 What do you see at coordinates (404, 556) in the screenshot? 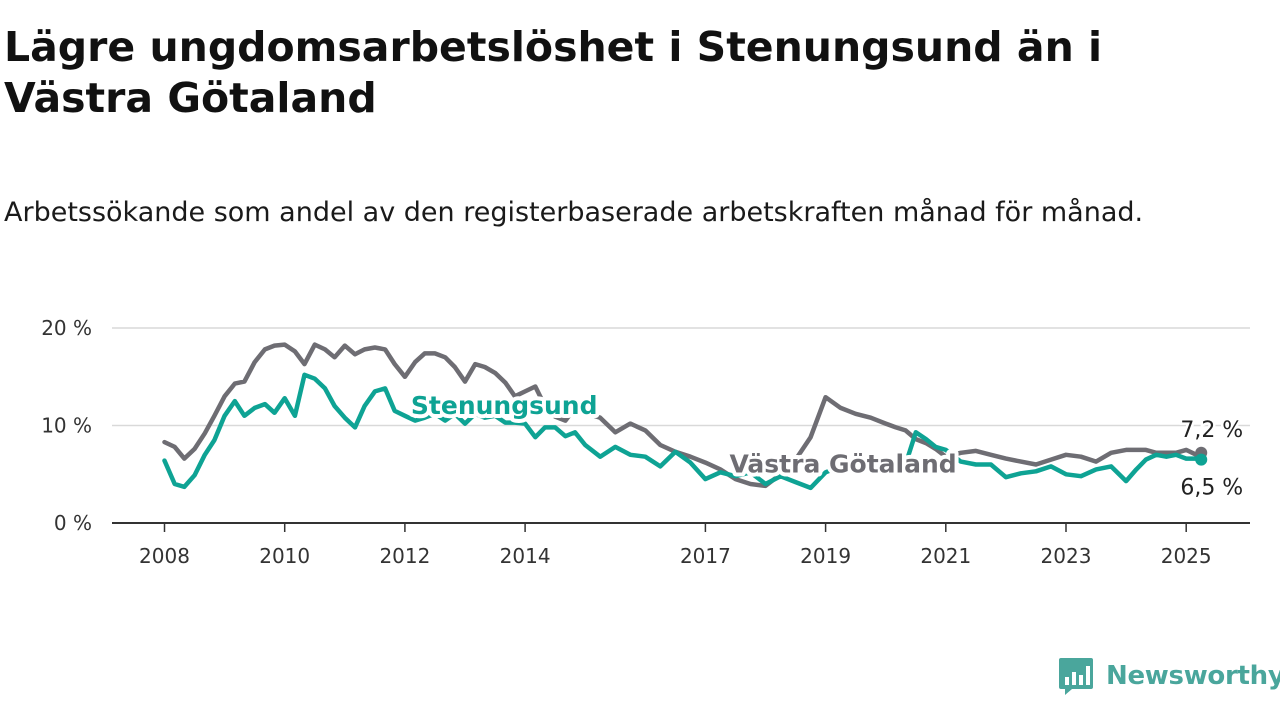
I see `x-tick-label: 2012` at bounding box center [404, 556].